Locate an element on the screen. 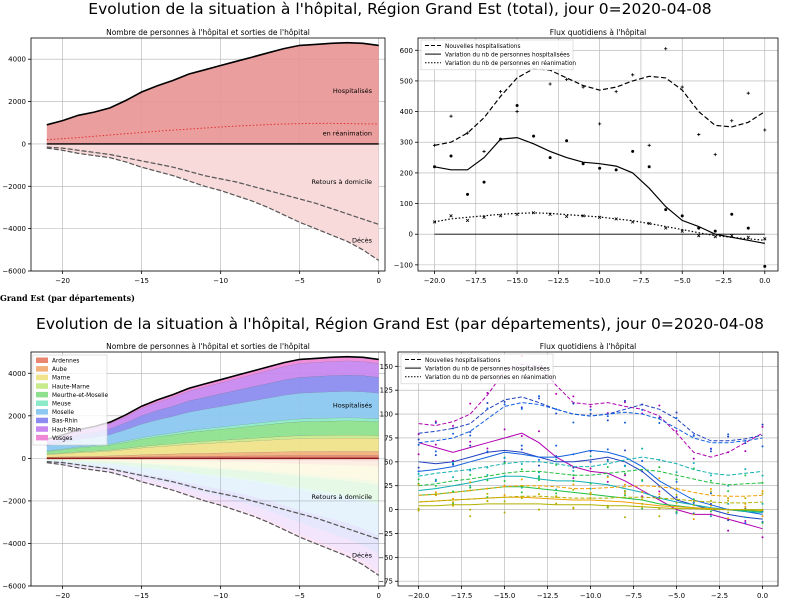 Image resolution: width=800 pixels, height=604 pixels. chart3-y-tick-label: −2000 is located at coordinates (14, 501).